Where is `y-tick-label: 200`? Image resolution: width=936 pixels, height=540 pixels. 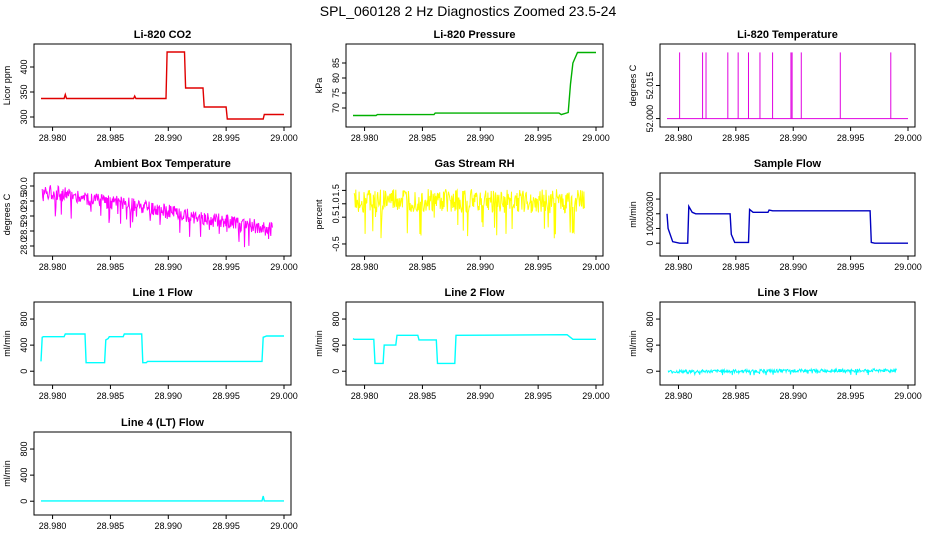
y-tick-label: 200 is located at coordinates (650, 213).